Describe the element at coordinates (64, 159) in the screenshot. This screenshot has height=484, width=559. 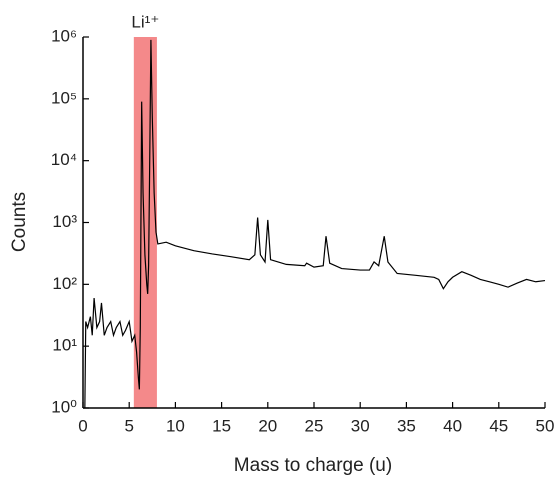
I see `y-tick-label: 10⁴` at that location.